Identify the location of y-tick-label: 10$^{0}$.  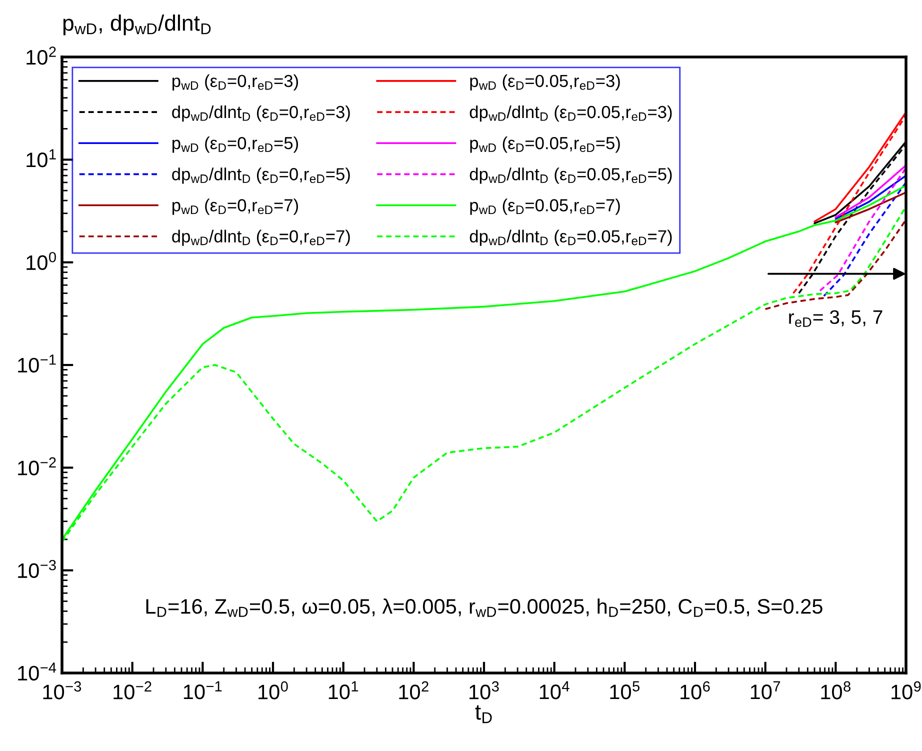
(41, 261).